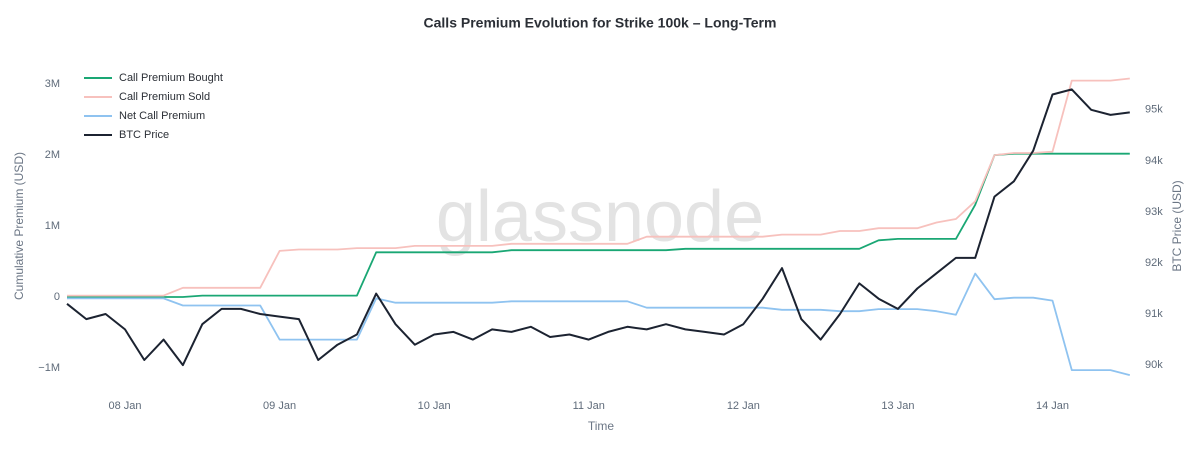  Describe the element at coordinates (144, 135) in the screenshot. I see `legend-label: BTC Price` at that location.